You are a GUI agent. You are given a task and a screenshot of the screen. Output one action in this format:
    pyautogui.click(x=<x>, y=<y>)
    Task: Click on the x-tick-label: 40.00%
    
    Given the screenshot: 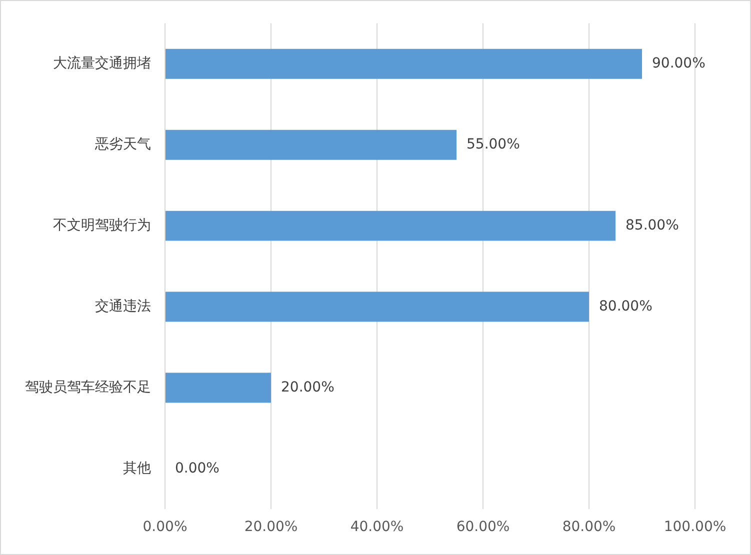 What is the action you would take?
    pyautogui.click(x=377, y=527)
    